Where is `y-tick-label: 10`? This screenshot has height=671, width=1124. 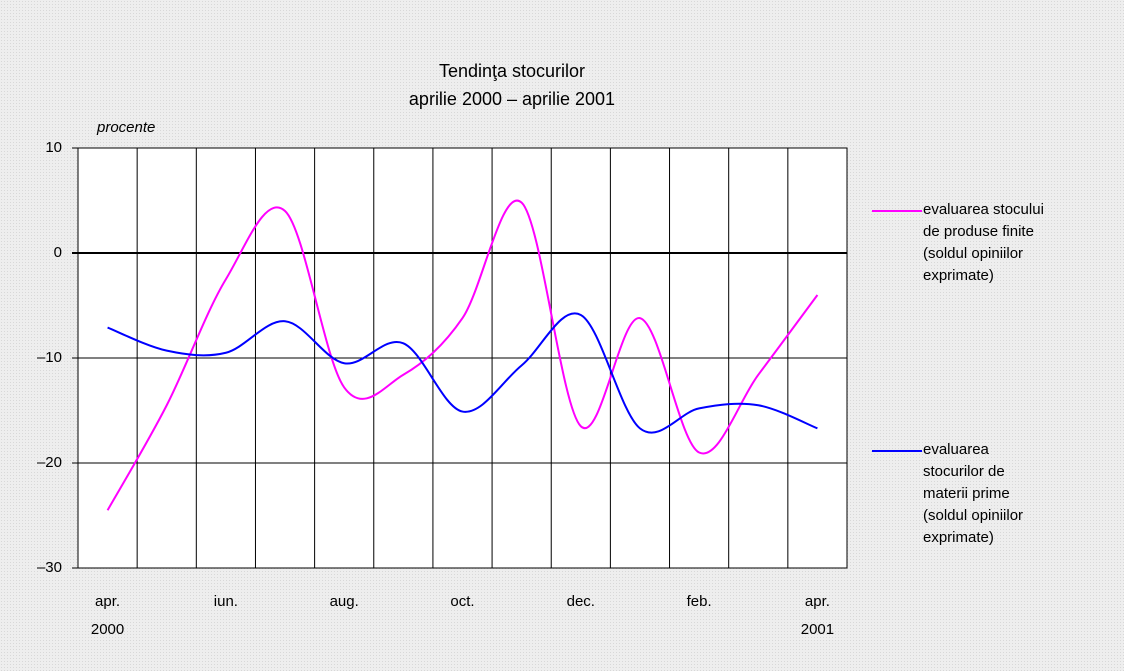
y-tick-label: 10 is located at coordinates (53, 147).